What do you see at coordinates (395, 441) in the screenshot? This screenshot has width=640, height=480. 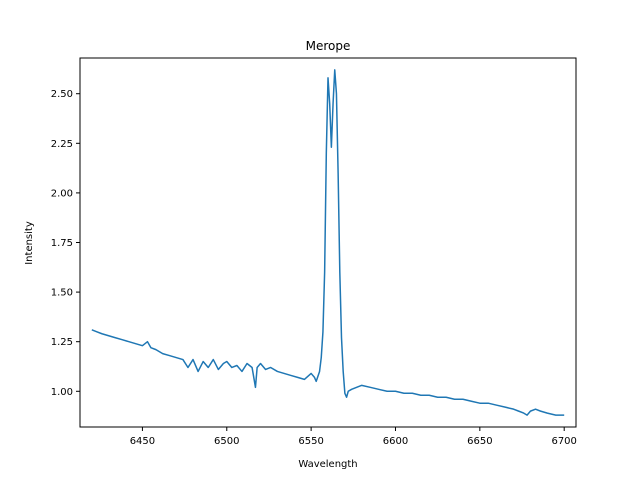 I see `x-tick-label: 6600` at bounding box center [395, 441].